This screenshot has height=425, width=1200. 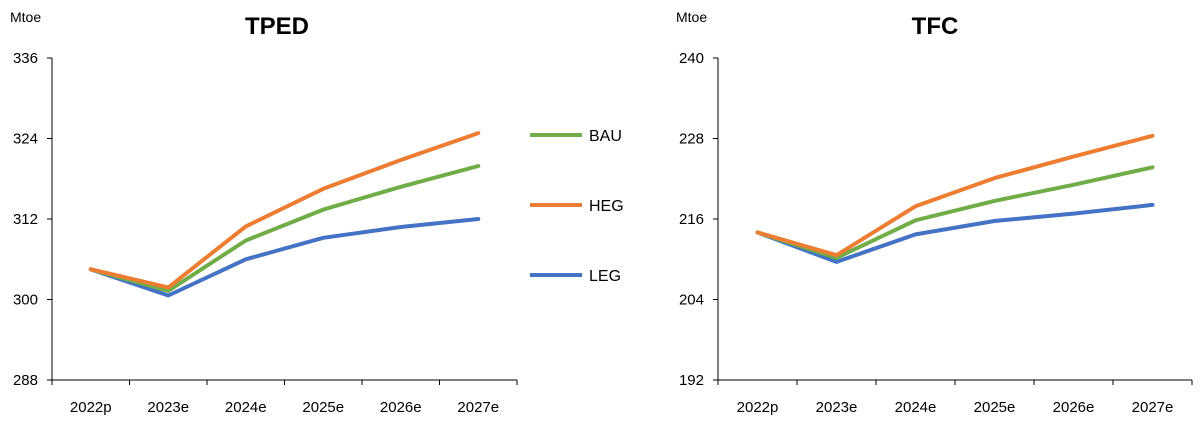 What do you see at coordinates (605, 276) in the screenshot?
I see `legend-label-leg: LEG` at bounding box center [605, 276].